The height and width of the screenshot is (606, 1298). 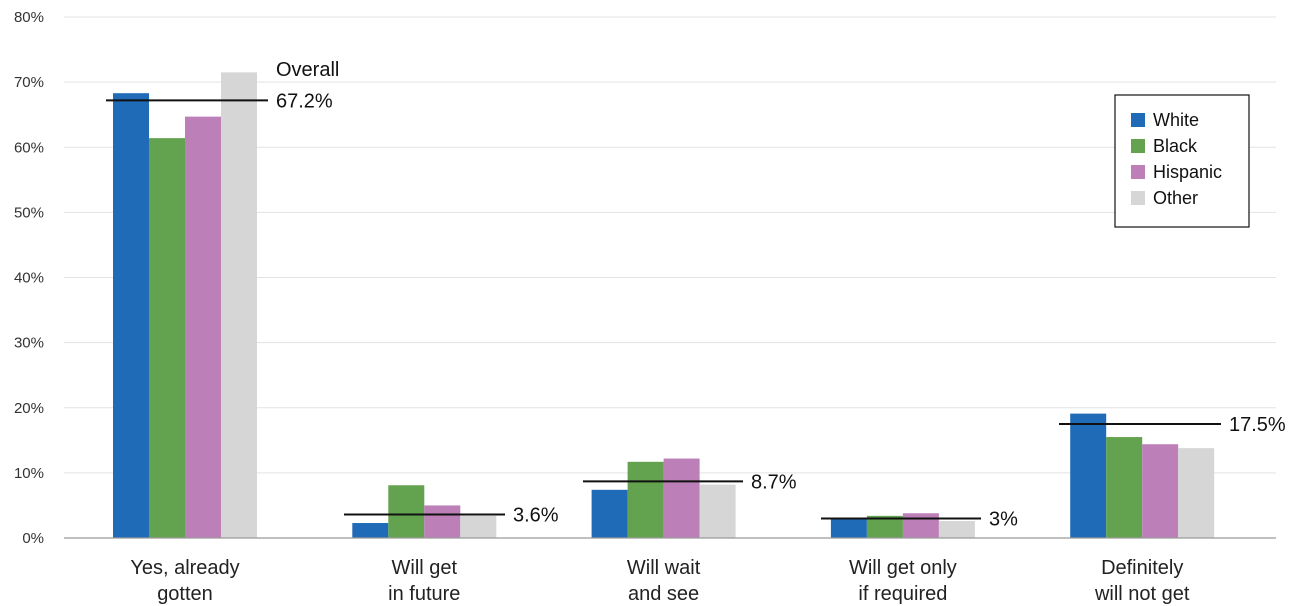 I want to click on x-category-label: Definitely will not get, so click(x=1142, y=581).